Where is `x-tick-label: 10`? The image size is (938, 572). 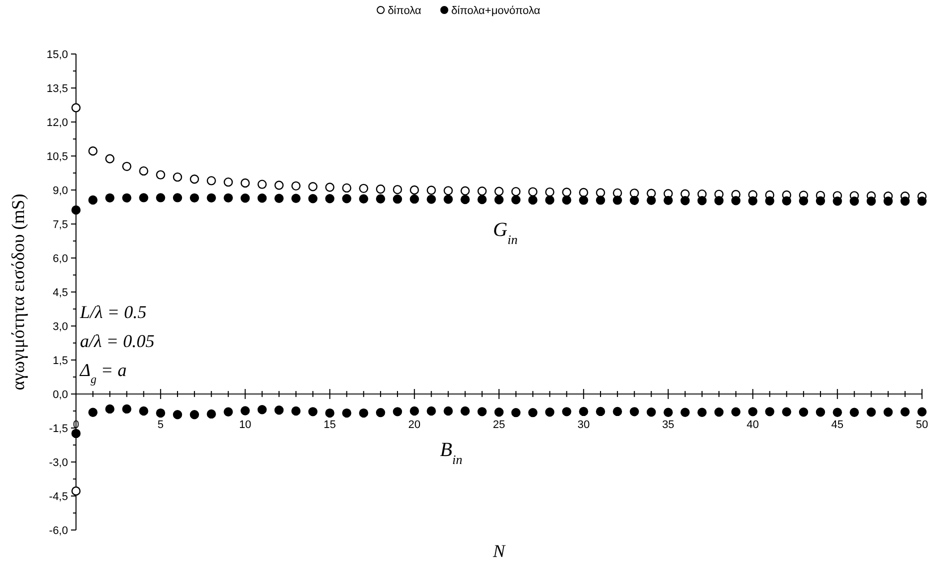 x-tick-label: 10 is located at coordinates (245, 425).